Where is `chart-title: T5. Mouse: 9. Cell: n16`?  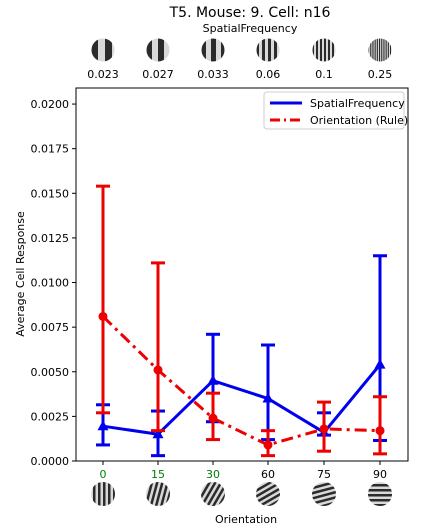 chart-title: T5. Mouse: 9. Cell: n16 is located at coordinates (250, 13).